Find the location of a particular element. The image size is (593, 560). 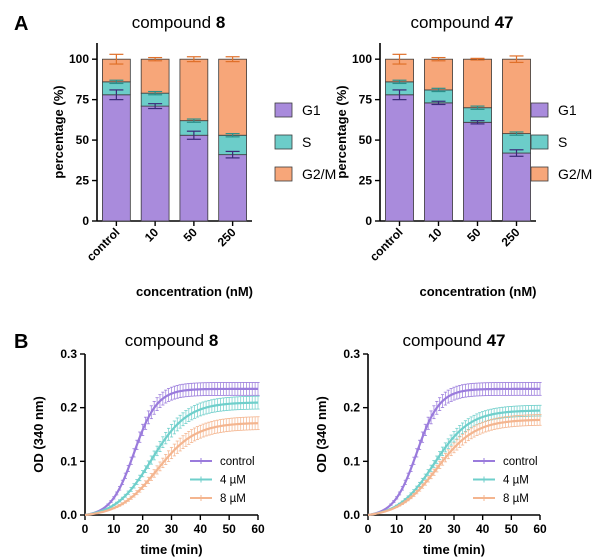

line-chart-1-y-tick-label: 0.0 is located at coordinates (68, 515).